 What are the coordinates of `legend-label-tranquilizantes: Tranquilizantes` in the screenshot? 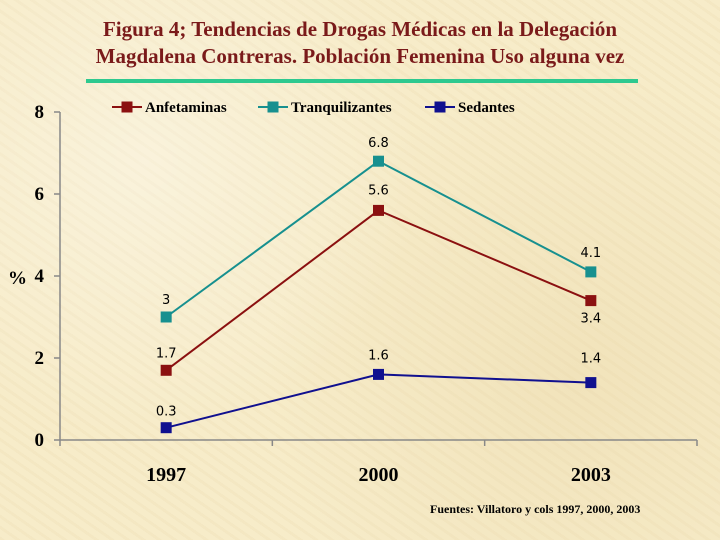 It's located at (341, 108).